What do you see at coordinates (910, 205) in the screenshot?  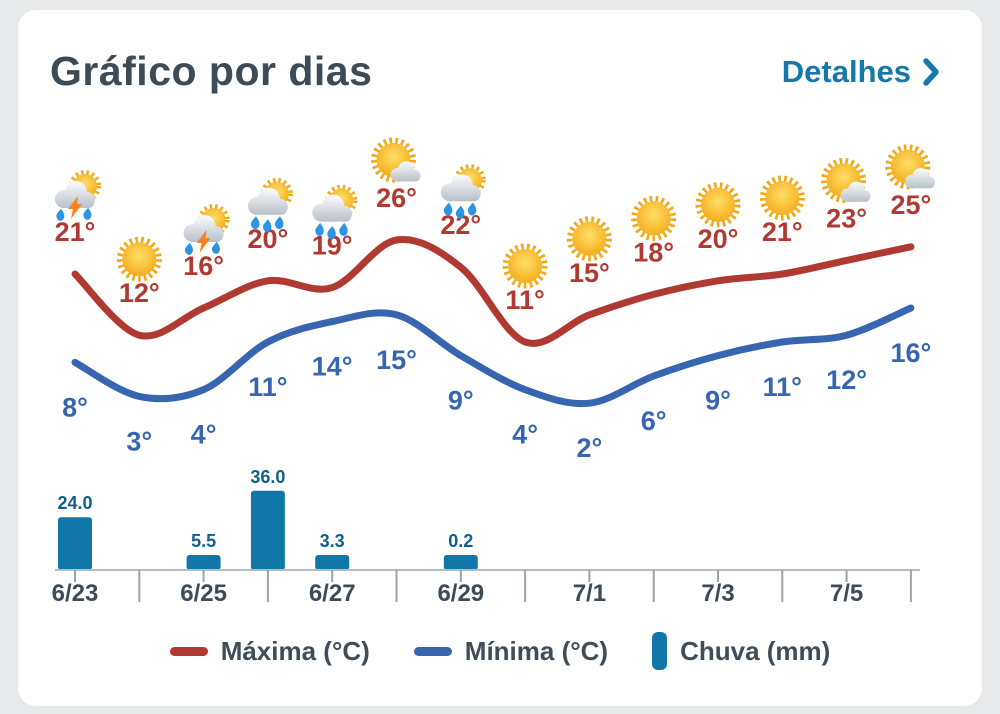 I see `max-temp-label: 25°` at bounding box center [910, 205].